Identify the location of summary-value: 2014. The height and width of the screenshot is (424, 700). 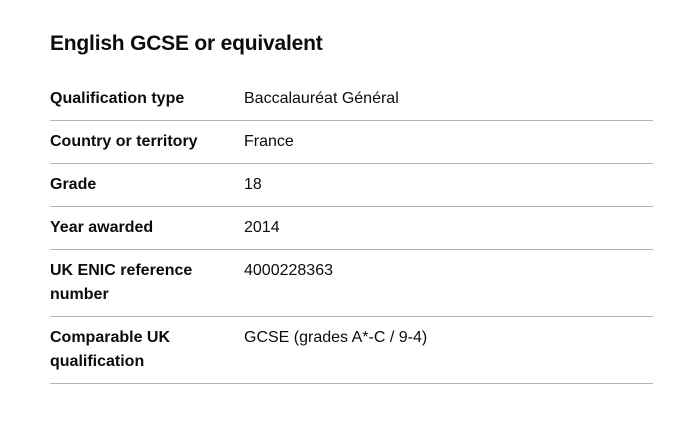
(262, 227).